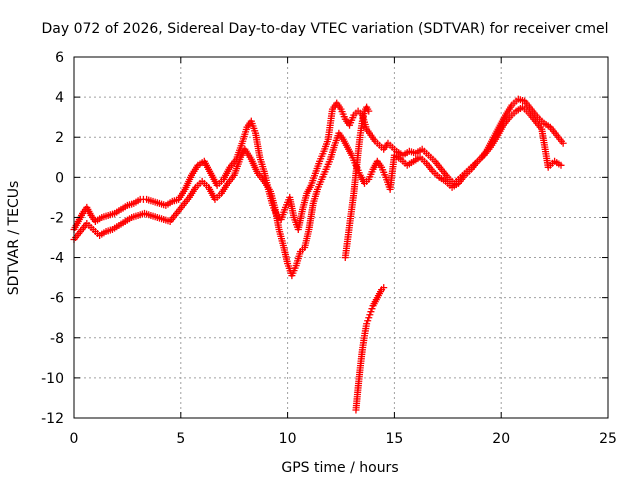 Image resolution: width=640 pixels, height=484 pixels. I want to click on y-tick-label-5: -2, so click(57, 218).